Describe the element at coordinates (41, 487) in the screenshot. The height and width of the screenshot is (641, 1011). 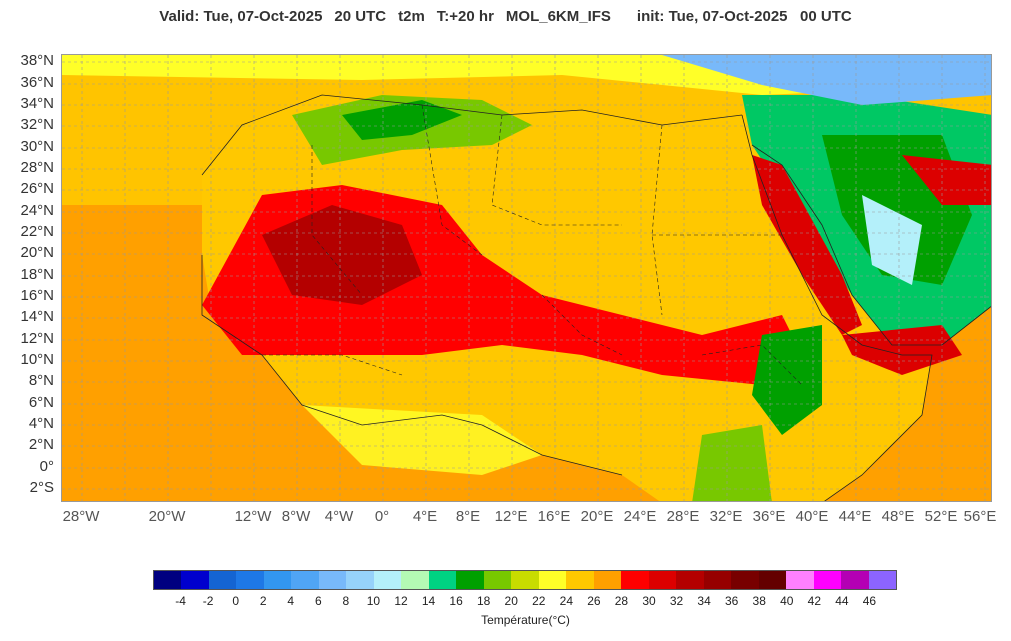
I see `lat-label: 2°S` at that location.